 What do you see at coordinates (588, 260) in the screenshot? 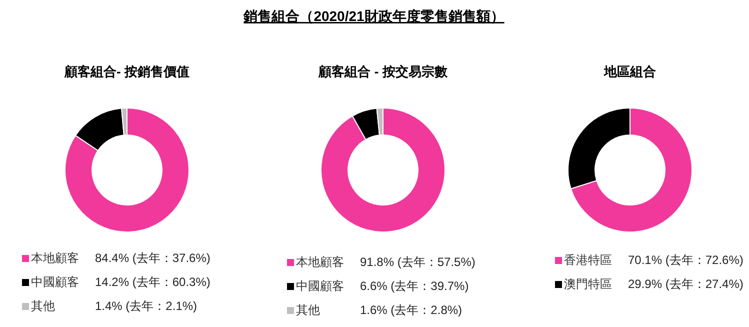
I see `legend-label: 香港特區` at bounding box center [588, 260].